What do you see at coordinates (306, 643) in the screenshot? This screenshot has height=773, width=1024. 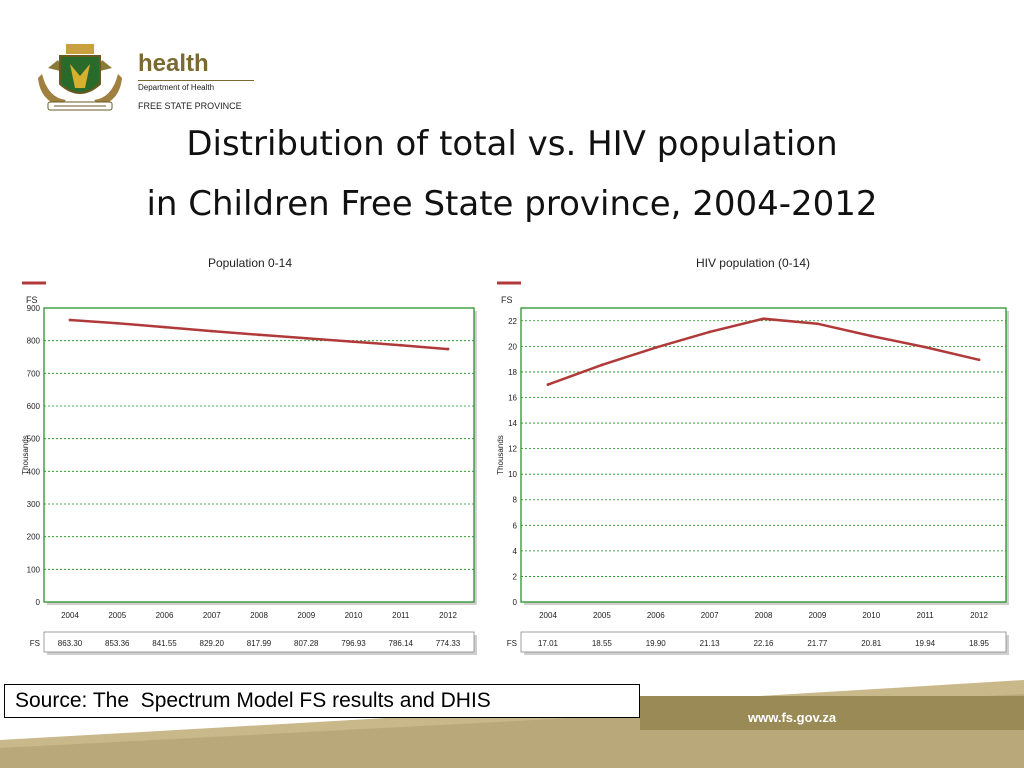 I see `data-table-cell: 807.28` at bounding box center [306, 643].